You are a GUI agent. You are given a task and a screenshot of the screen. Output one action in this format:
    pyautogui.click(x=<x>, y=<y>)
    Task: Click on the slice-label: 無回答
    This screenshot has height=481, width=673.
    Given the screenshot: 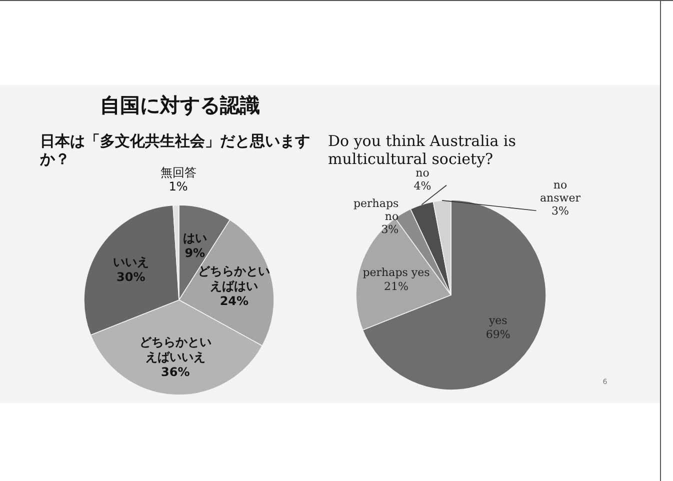 What is the action you would take?
    pyautogui.click(x=178, y=173)
    